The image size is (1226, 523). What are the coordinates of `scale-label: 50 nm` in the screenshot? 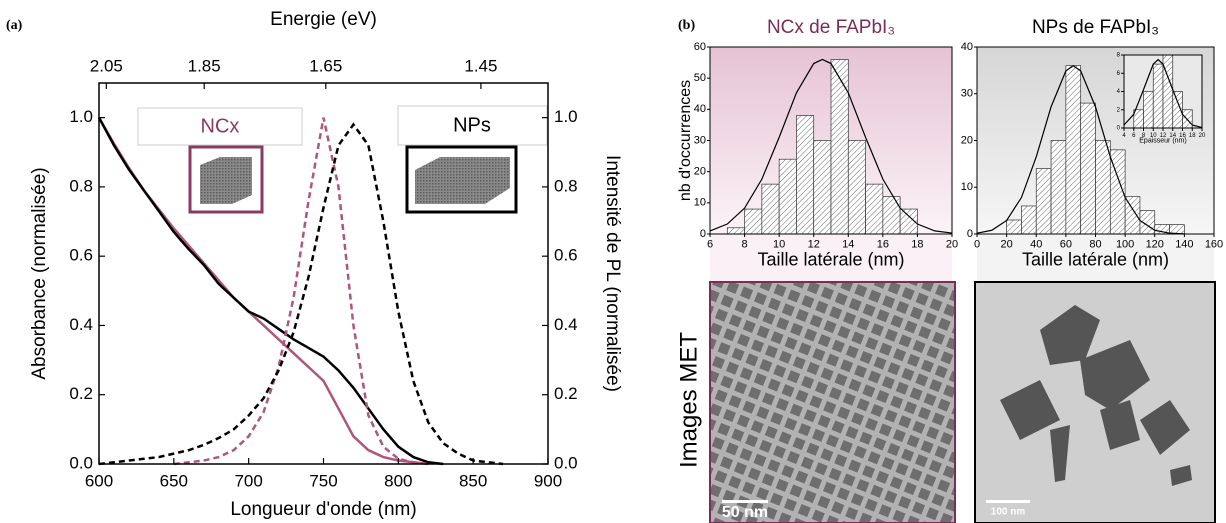 It's located at (745, 512).